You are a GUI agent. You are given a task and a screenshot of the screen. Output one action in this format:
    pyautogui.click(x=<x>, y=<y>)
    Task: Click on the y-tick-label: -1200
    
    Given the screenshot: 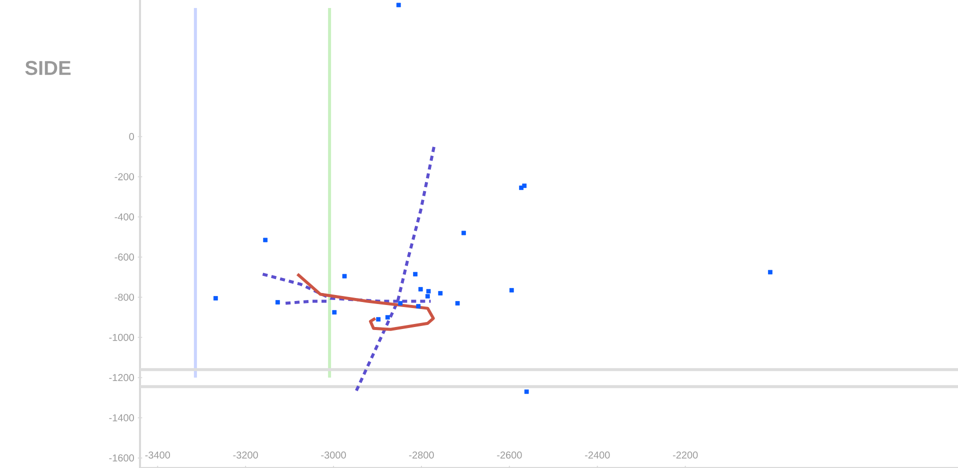 What is the action you would take?
    pyautogui.click(x=121, y=378)
    